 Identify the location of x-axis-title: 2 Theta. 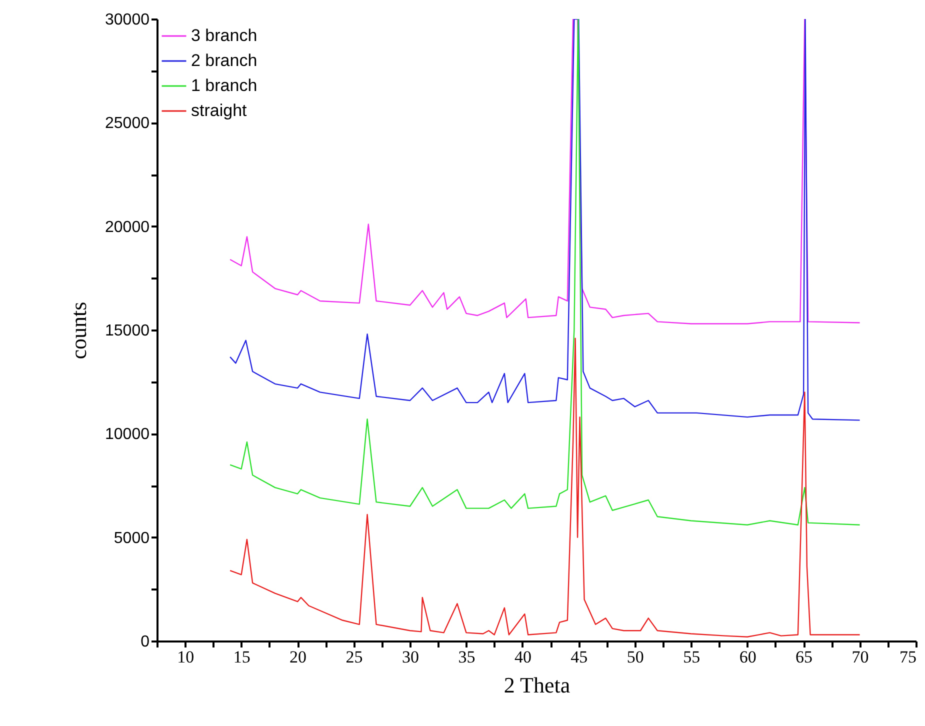
(537, 685).